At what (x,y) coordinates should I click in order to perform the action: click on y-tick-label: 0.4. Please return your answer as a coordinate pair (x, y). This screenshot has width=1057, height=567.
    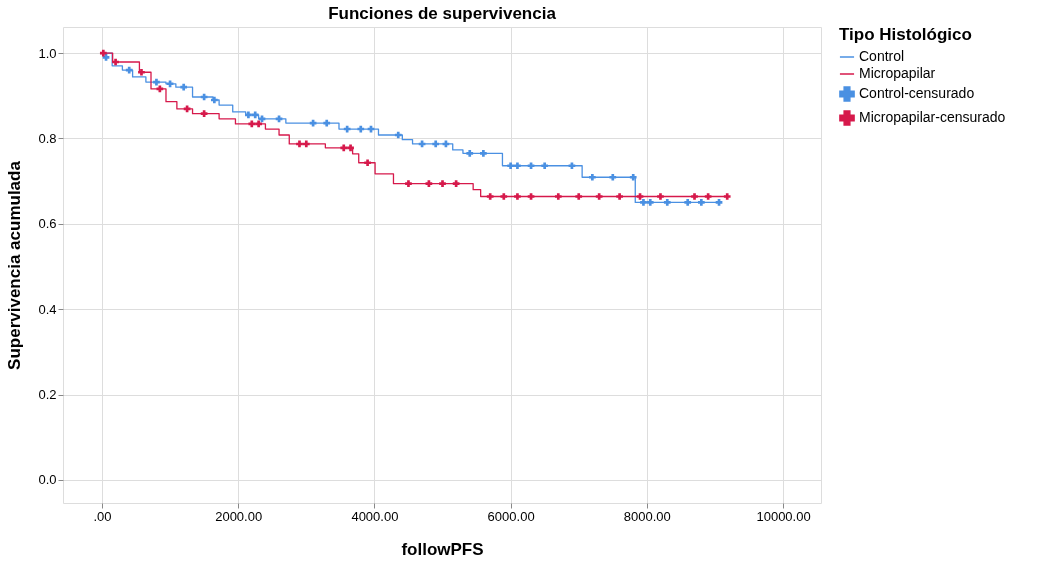
    Looking at the image, I should click on (47, 309).